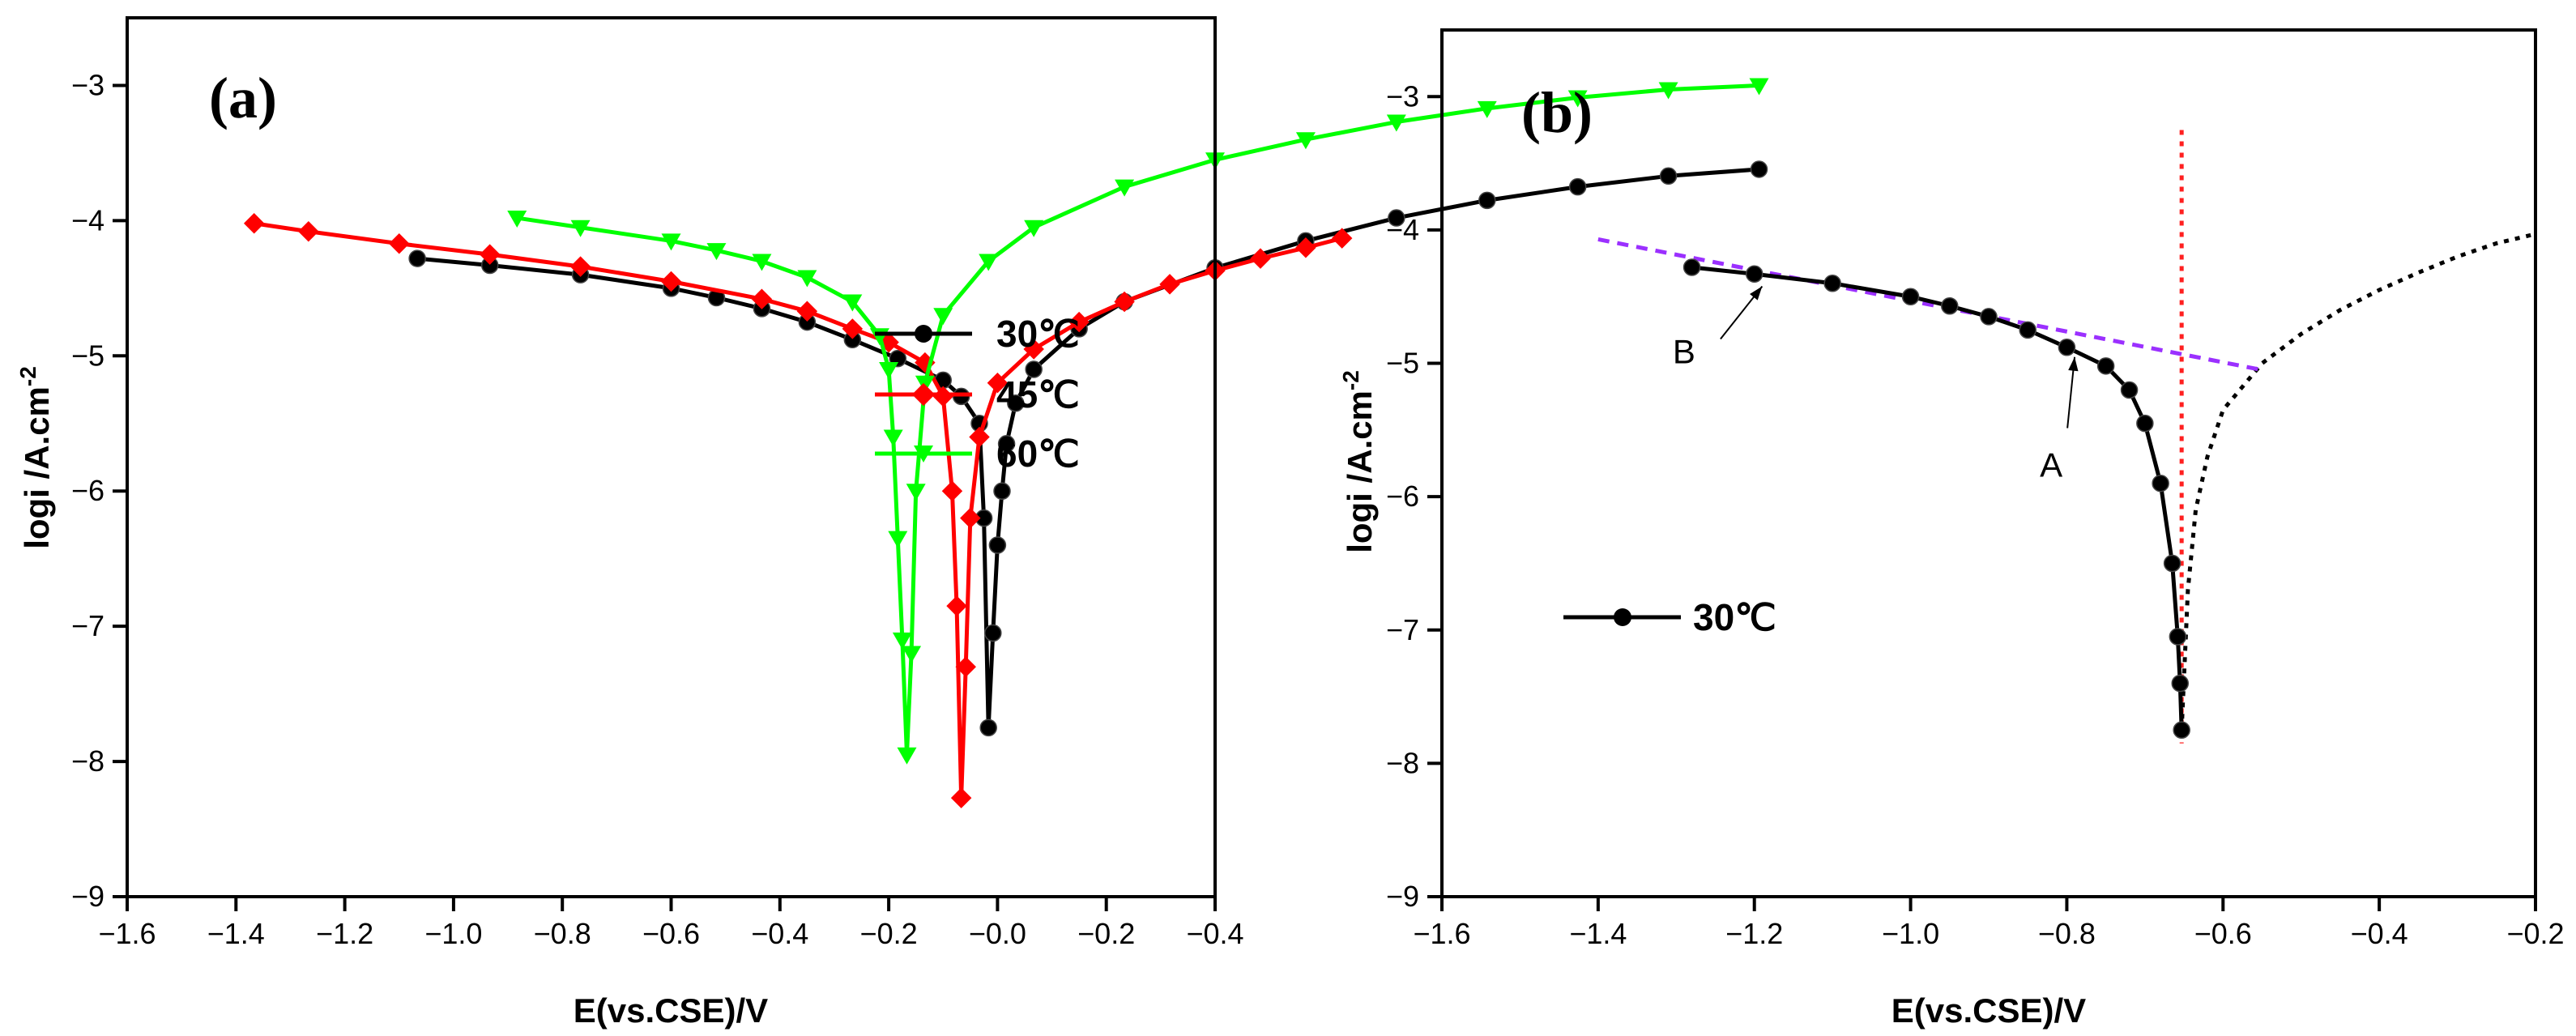 Image resolution: width=2576 pixels, height=1036 pixels. Describe the element at coordinates (924, 334) in the screenshot. I see `legend-marker-30c` at that location.